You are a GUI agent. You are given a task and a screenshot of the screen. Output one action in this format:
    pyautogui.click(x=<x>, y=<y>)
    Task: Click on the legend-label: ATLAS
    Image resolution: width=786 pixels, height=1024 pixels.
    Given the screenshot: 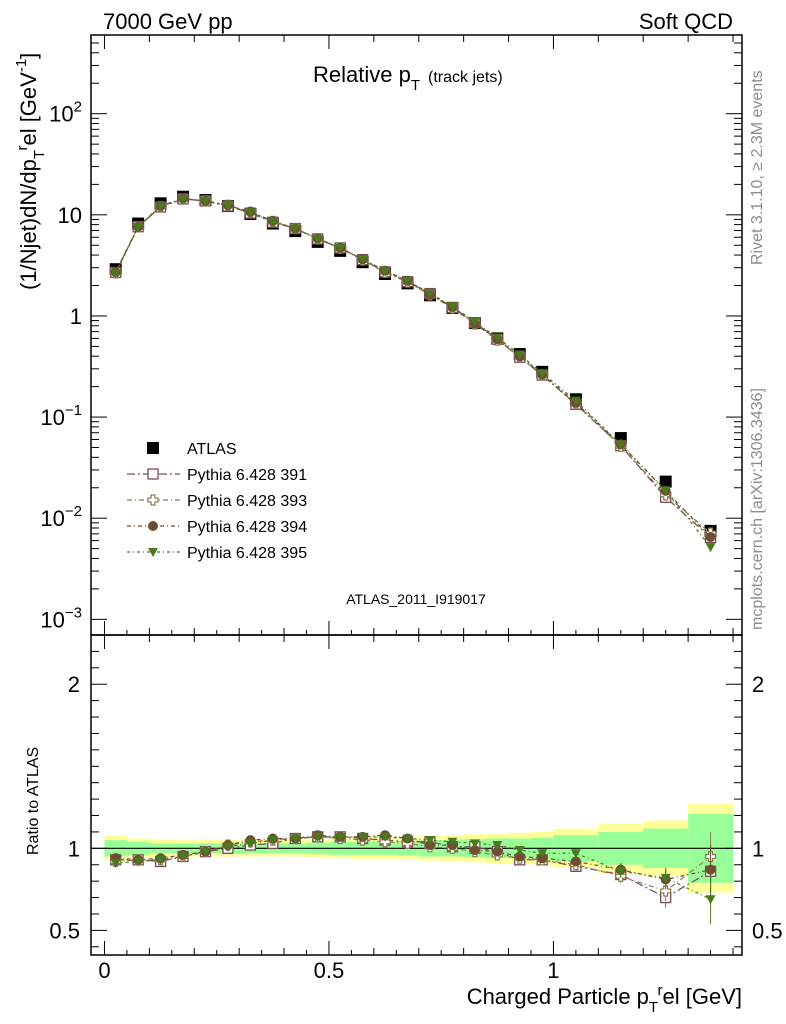 What is the action you would take?
    pyautogui.click(x=212, y=449)
    